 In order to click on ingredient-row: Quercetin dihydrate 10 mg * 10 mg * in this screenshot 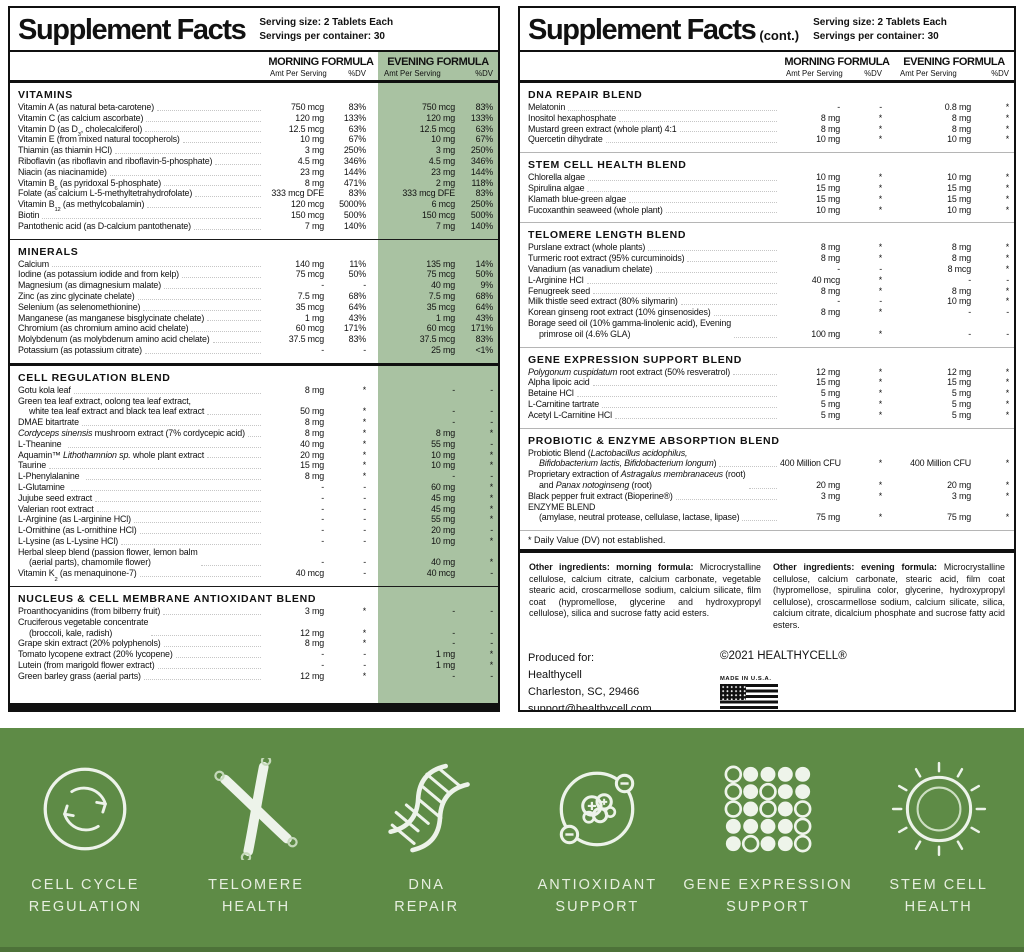, I will do `click(767, 139)`.